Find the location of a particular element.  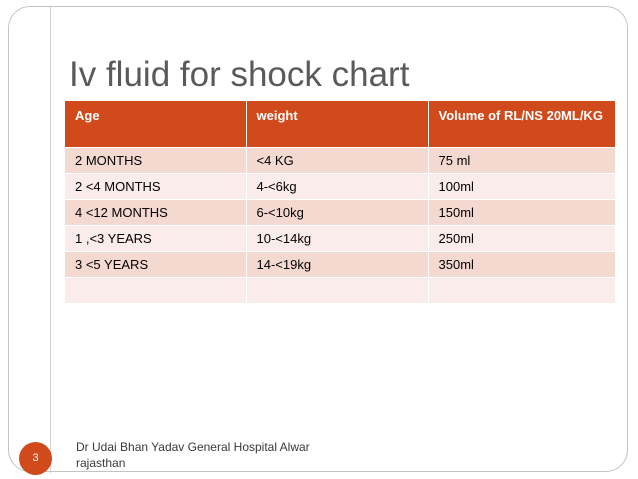

cell-weight: 6-<10kg is located at coordinates (337, 211).